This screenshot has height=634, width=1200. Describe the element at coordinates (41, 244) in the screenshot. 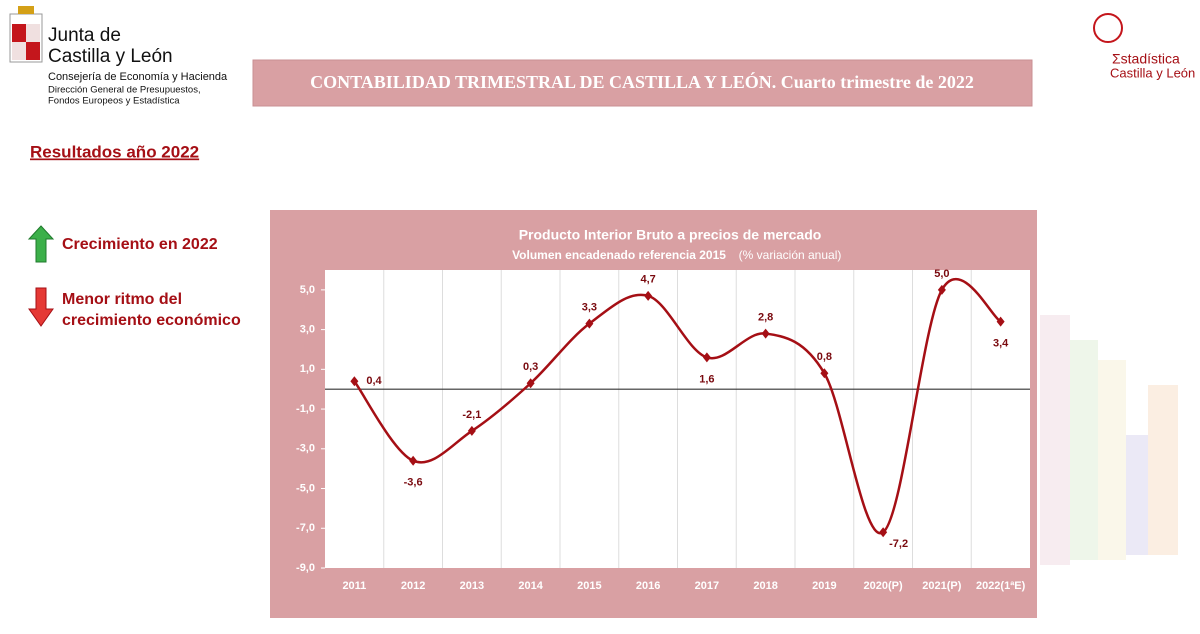

I see `up-arrow` at that location.